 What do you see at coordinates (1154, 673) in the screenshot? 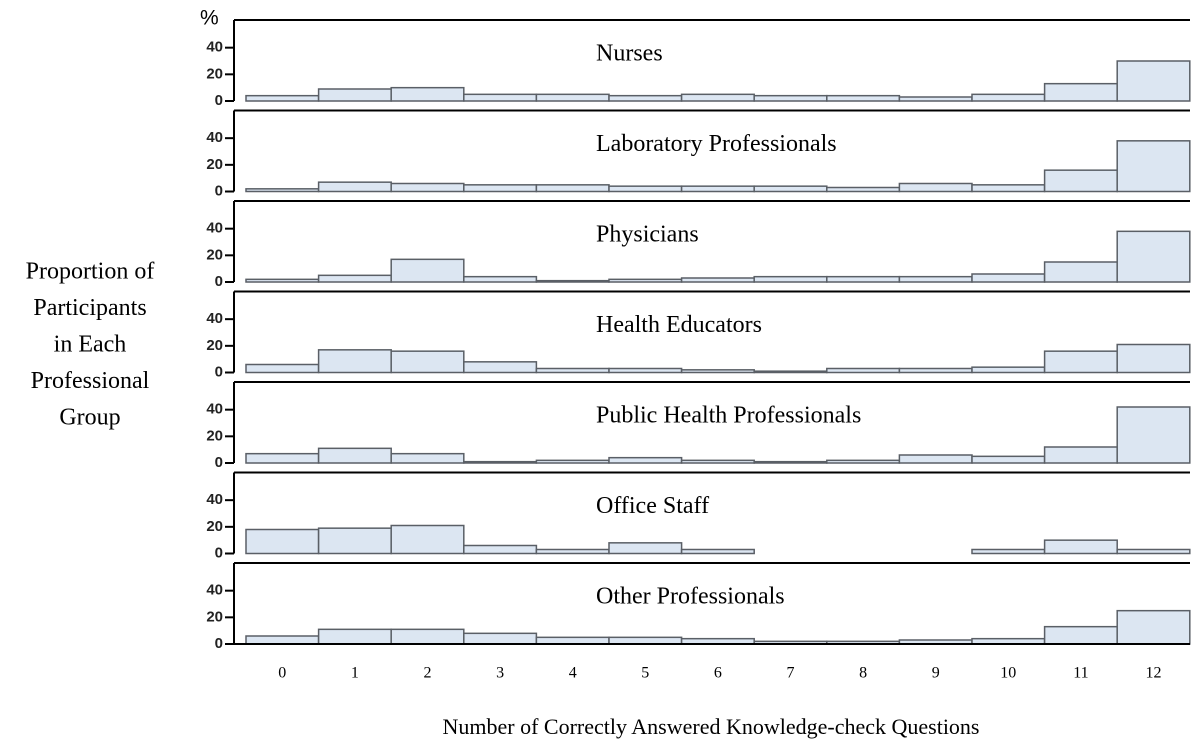
I see `x-tick-label: 12` at bounding box center [1154, 673].